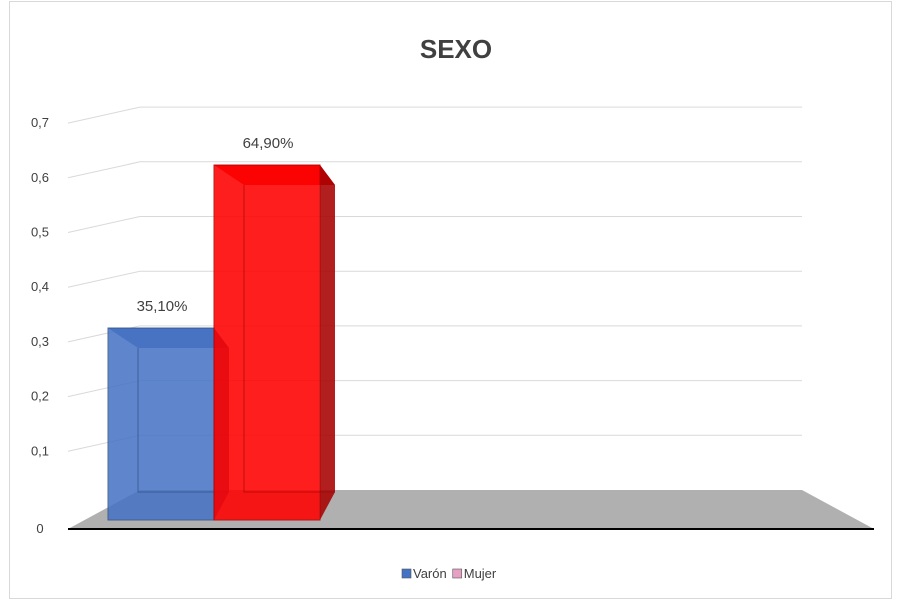  What do you see at coordinates (430, 573) in the screenshot?
I see `legend-label: Varón` at bounding box center [430, 573].